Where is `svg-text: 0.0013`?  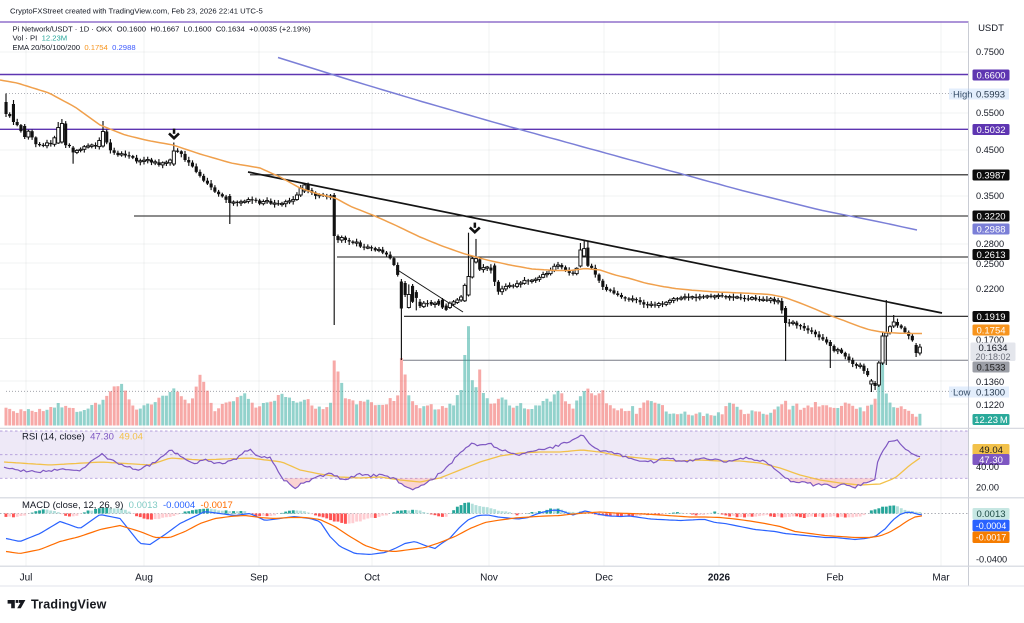
svg-text: 0.0013 is located at coordinates (990, 514).